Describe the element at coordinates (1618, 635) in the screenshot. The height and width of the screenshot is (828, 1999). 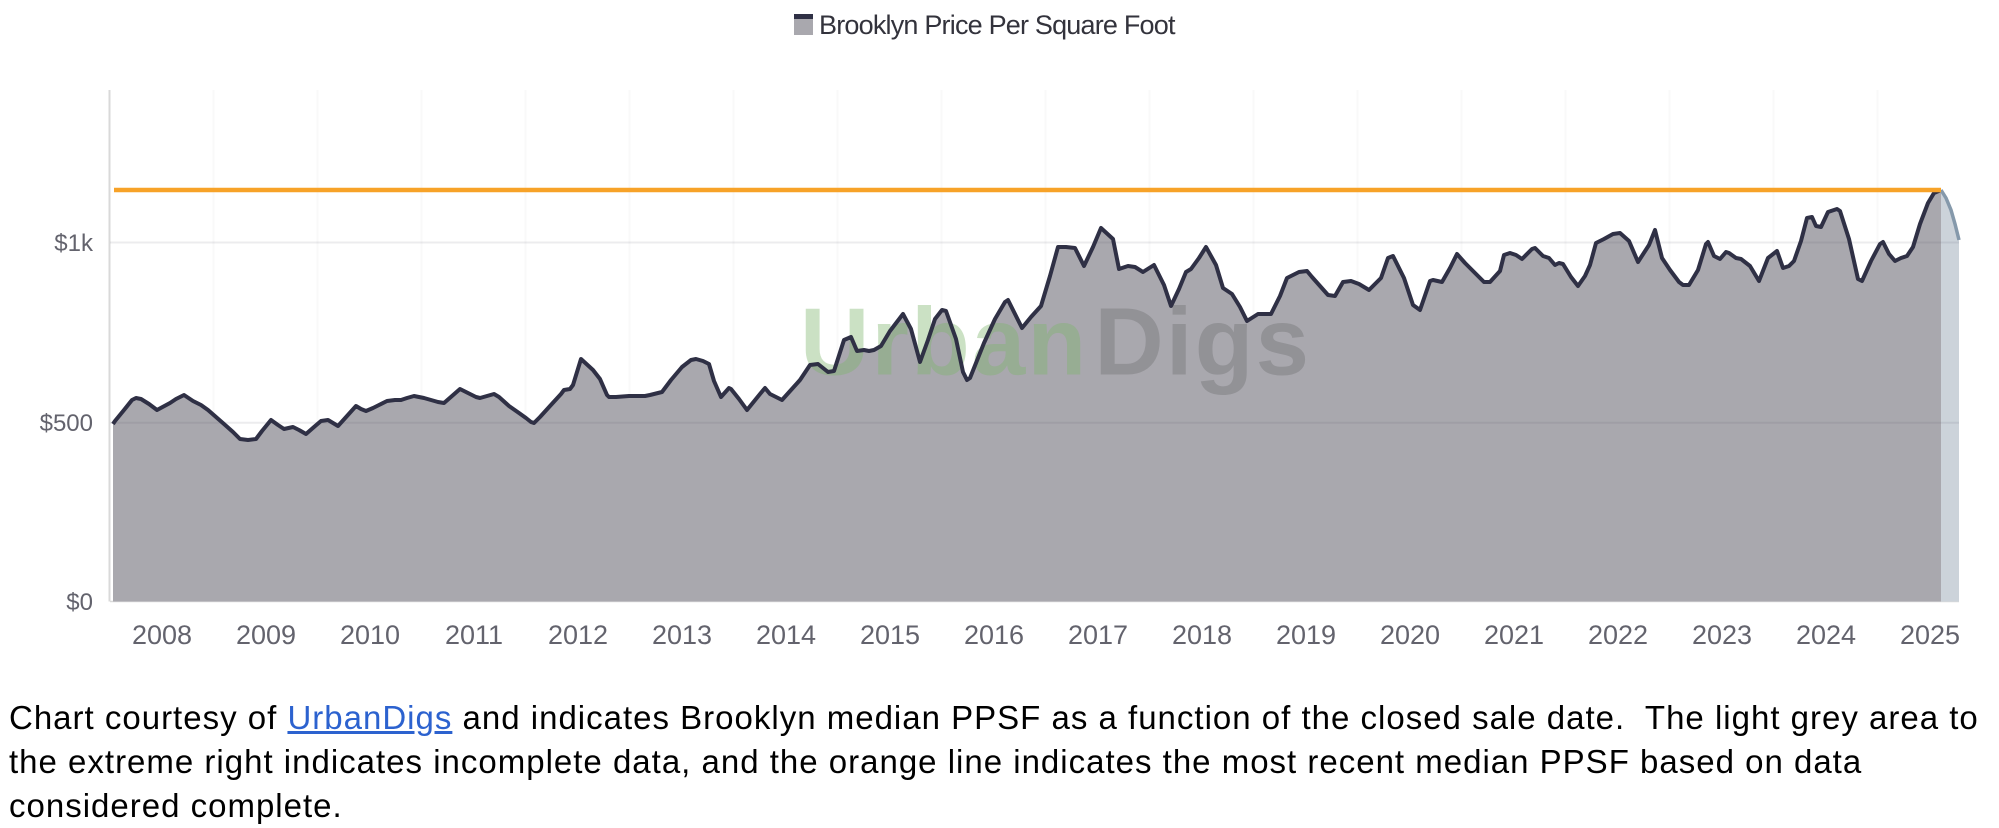
I see `svg-text: 2022` at that location.